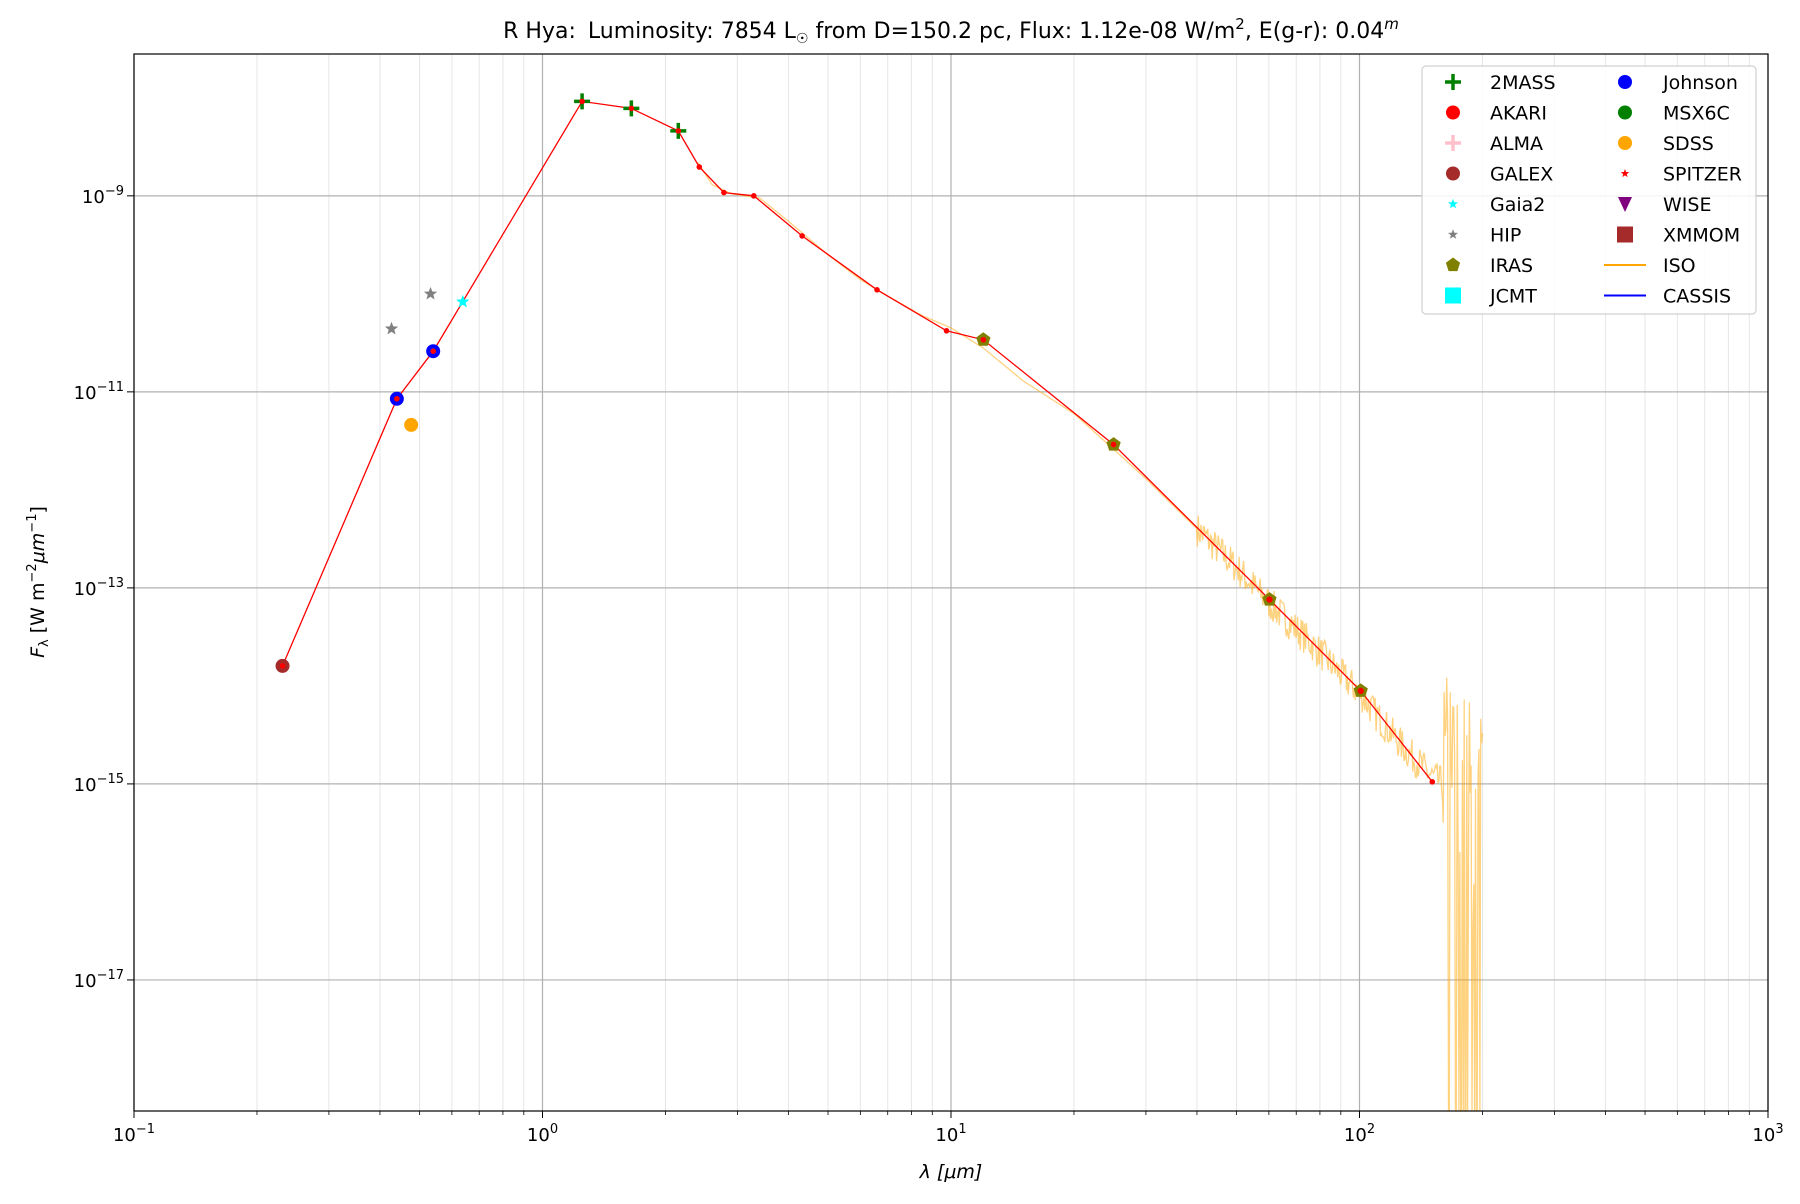  What do you see at coordinates (1625, 204) in the screenshot?
I see `legend-marker-wise` at bounding box center [1625, 204].